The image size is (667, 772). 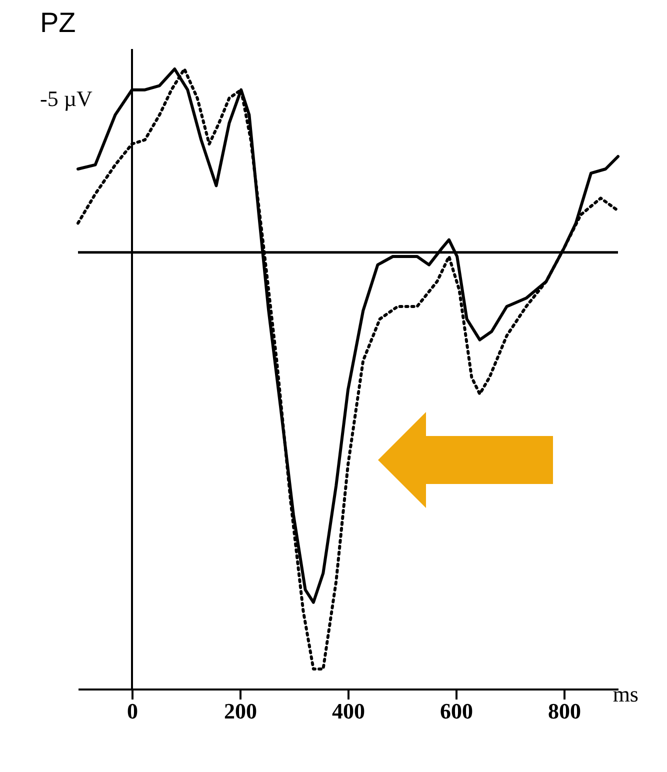 I want to click on chart-title: PZ, so click(x=58, y=22).